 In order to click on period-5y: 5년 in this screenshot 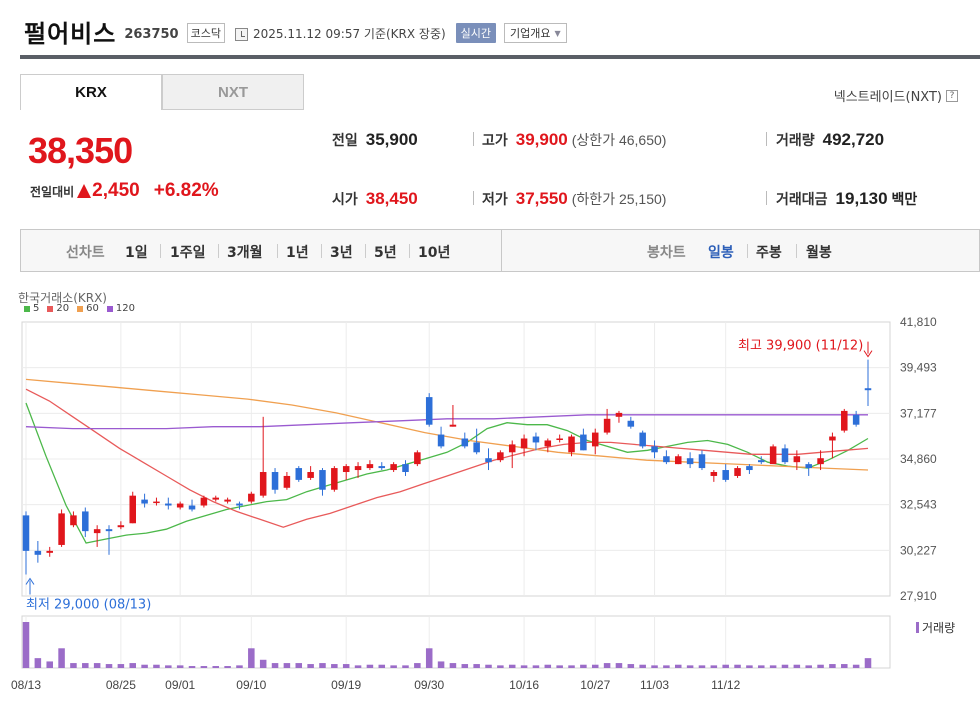, I will do `click(385, 253)`.